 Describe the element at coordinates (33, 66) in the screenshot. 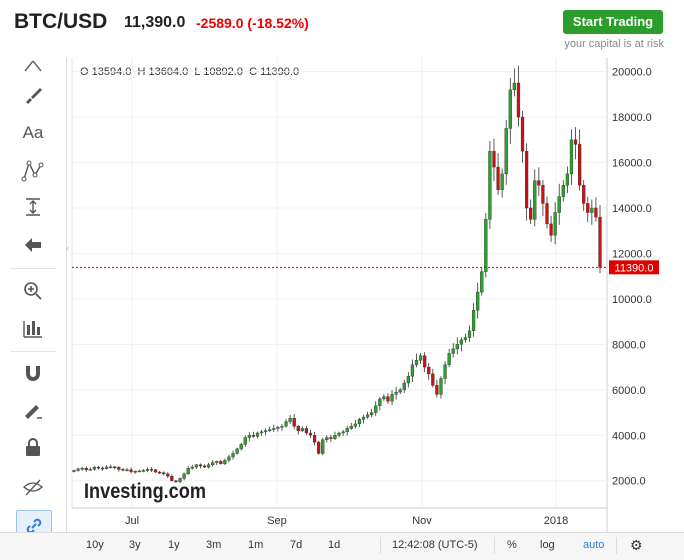

I see `crosshair-icon` at that location.